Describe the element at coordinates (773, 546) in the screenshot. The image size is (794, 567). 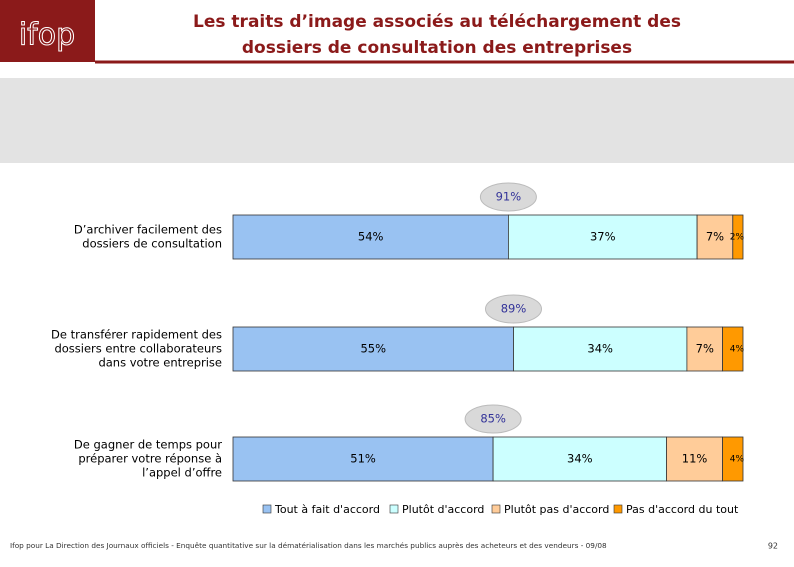
I see `page-number: 92` at that location.